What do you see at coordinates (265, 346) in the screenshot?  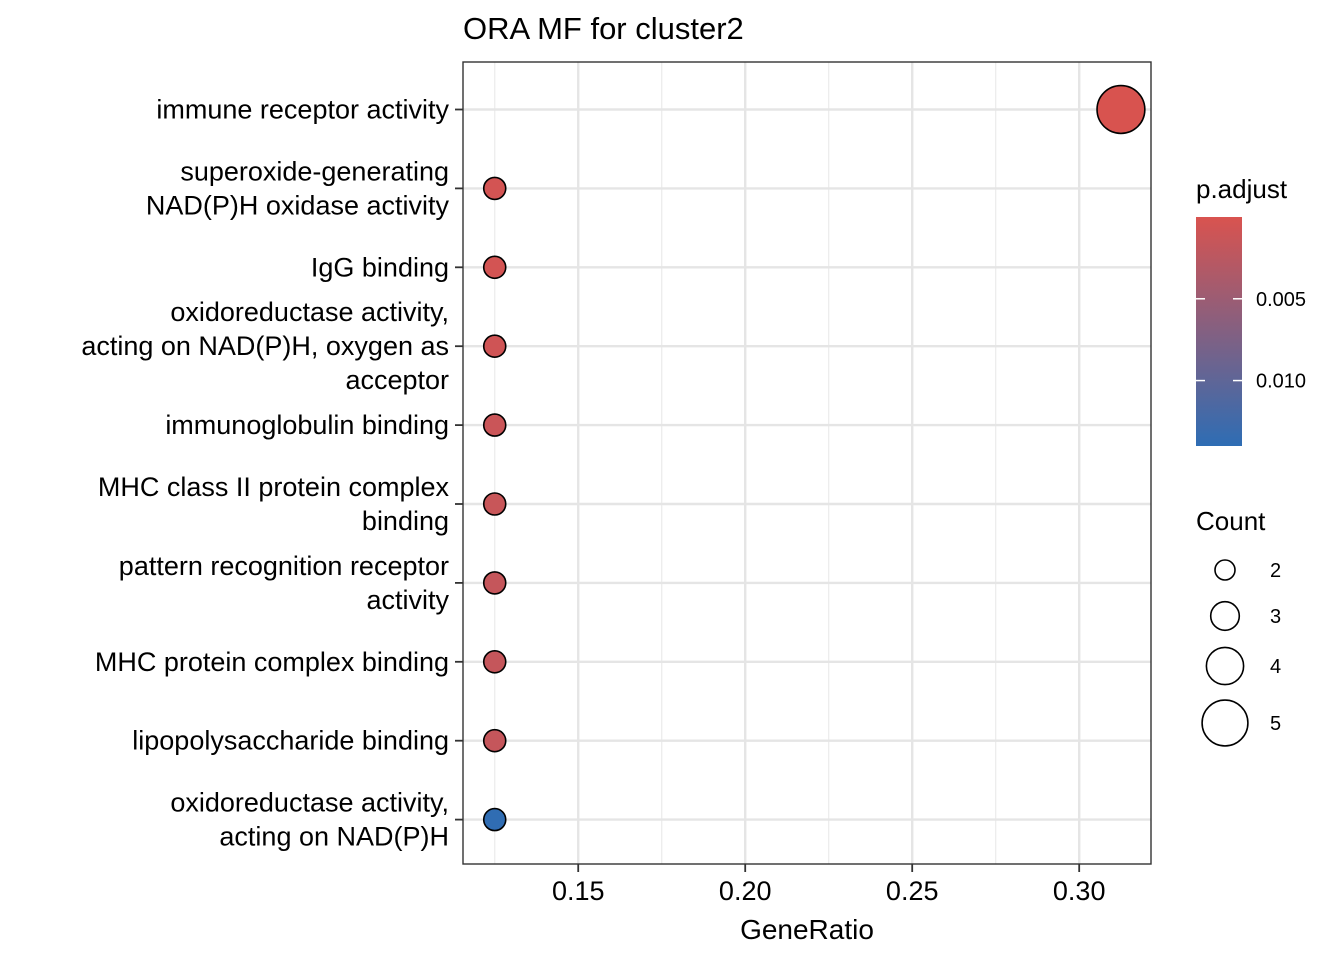 I see `y-tick-label: acting on NAD(P)H, oxygen as` at bounding box center [265, 346].